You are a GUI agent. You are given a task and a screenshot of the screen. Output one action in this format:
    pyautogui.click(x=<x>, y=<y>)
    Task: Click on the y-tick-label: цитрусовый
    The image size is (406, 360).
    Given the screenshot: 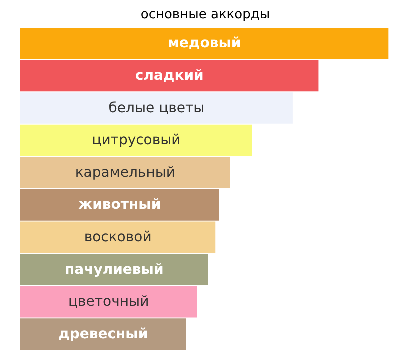 What is the action you would take?
    pyautogui.click(x=136, y=140)
    